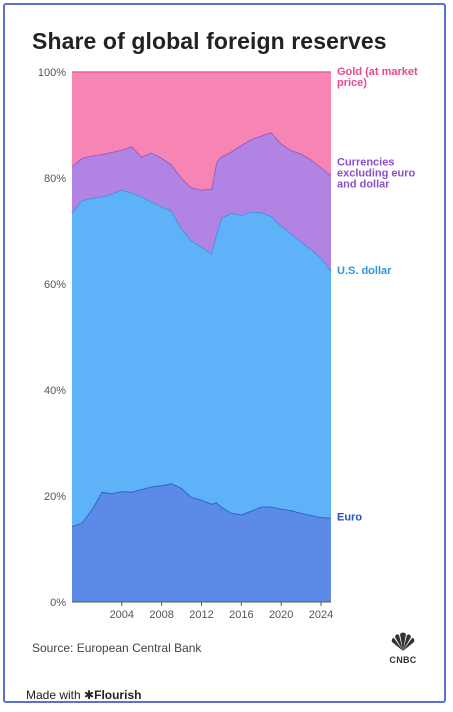 The height and width of the screenshot is (712, 453). What do you see at coordinates (209, 41) in the screenshot?
I see `chart-title: Share of global foreign reserves` at bounding box center [209, 41].